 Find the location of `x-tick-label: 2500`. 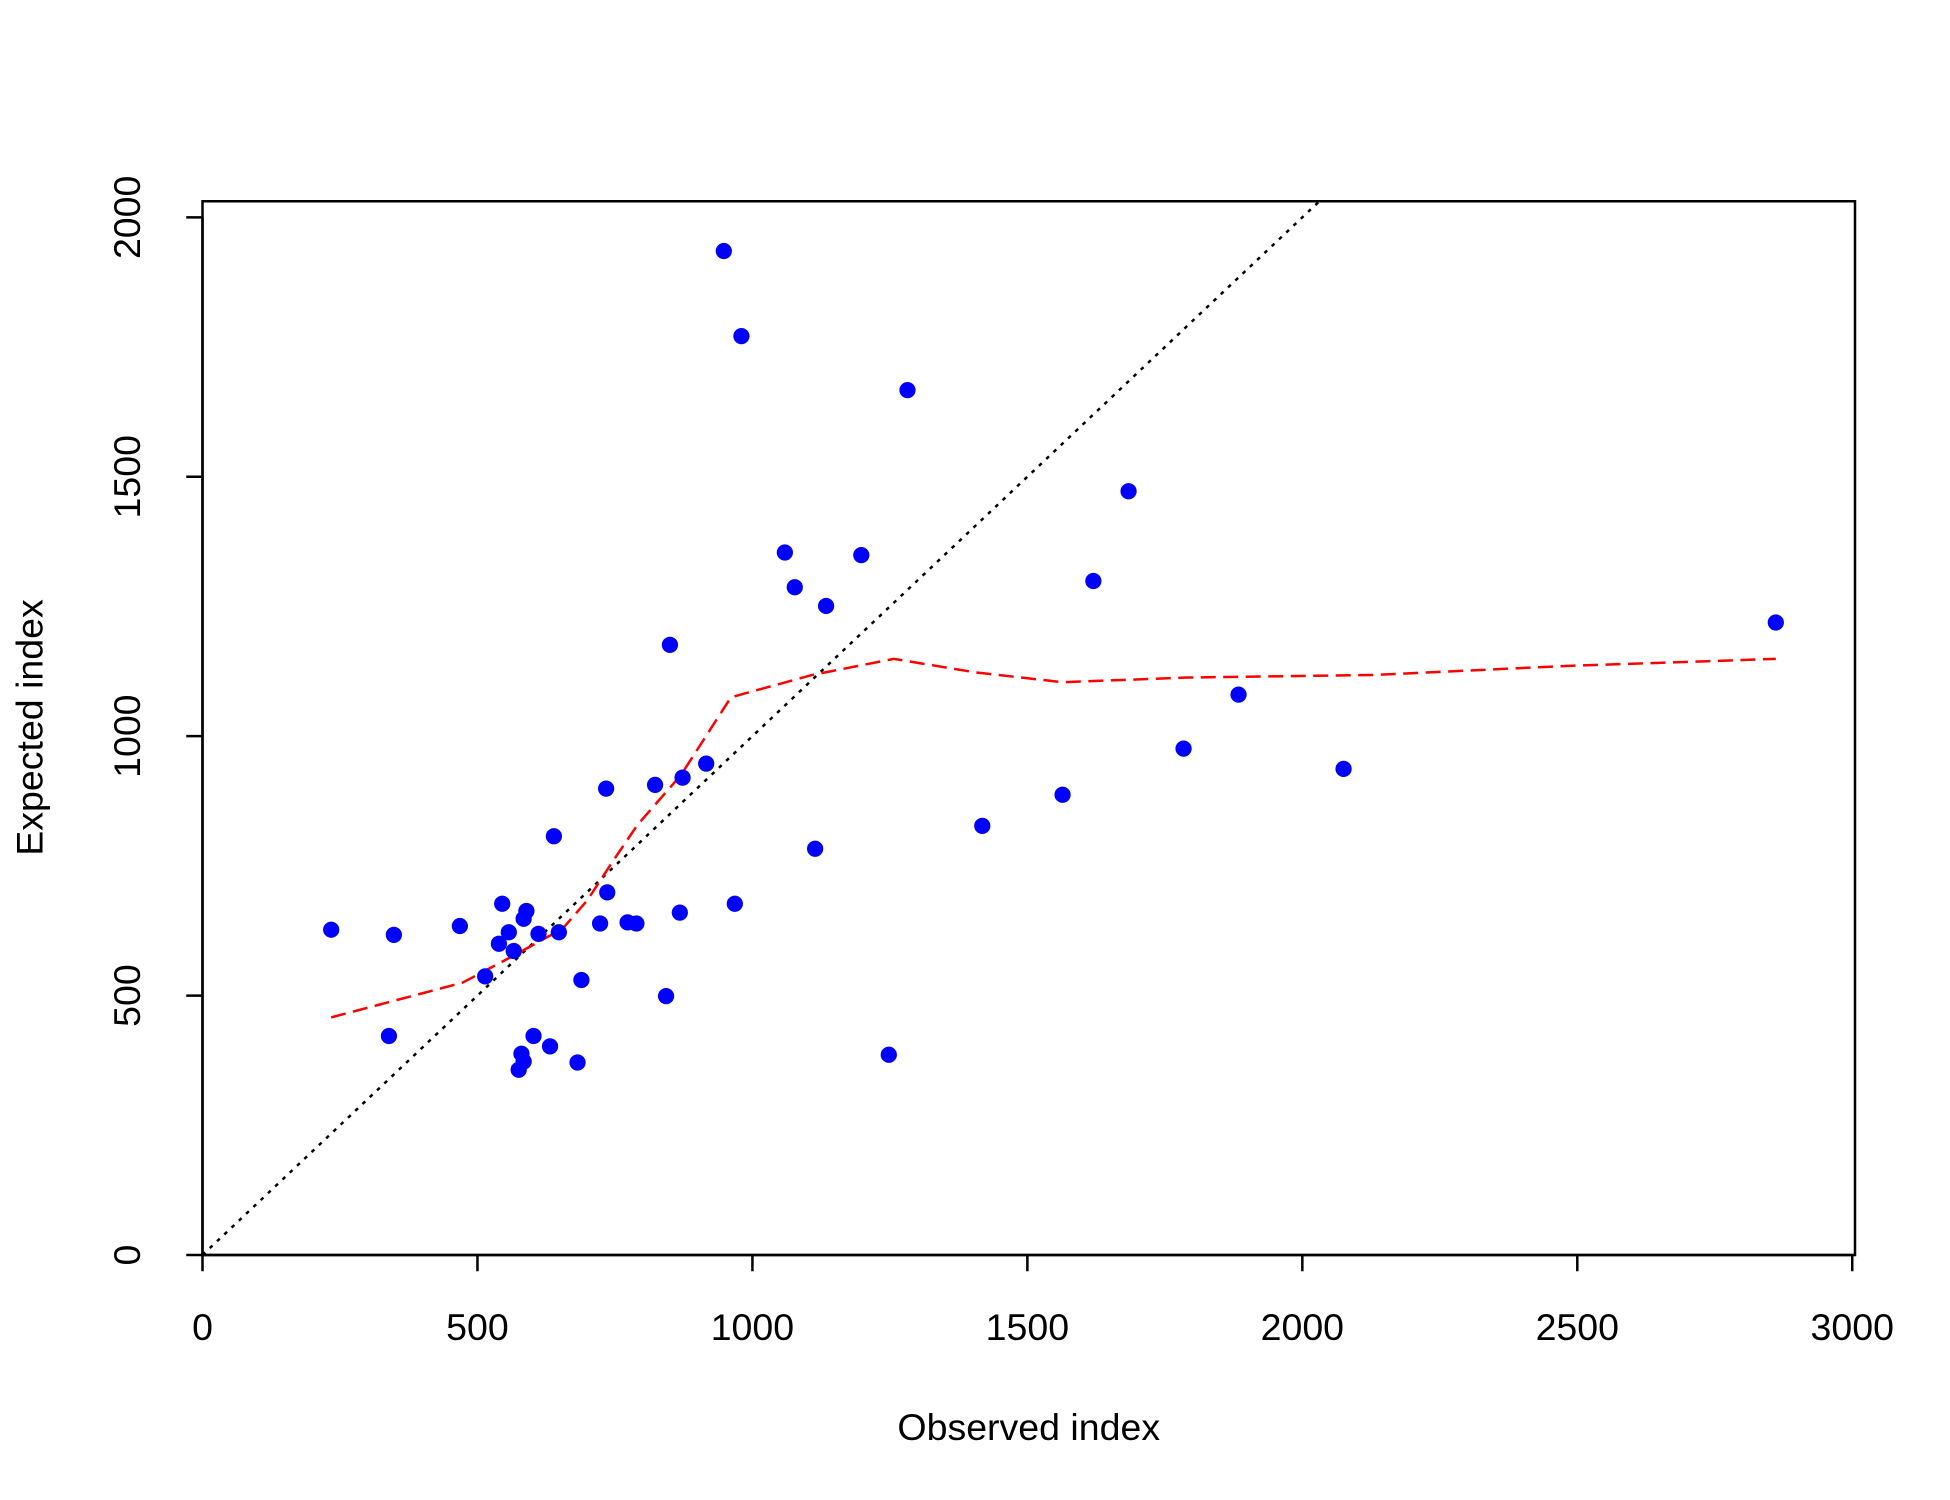

x-tick-label: 2500 is located at coordinates (1577, 1327).